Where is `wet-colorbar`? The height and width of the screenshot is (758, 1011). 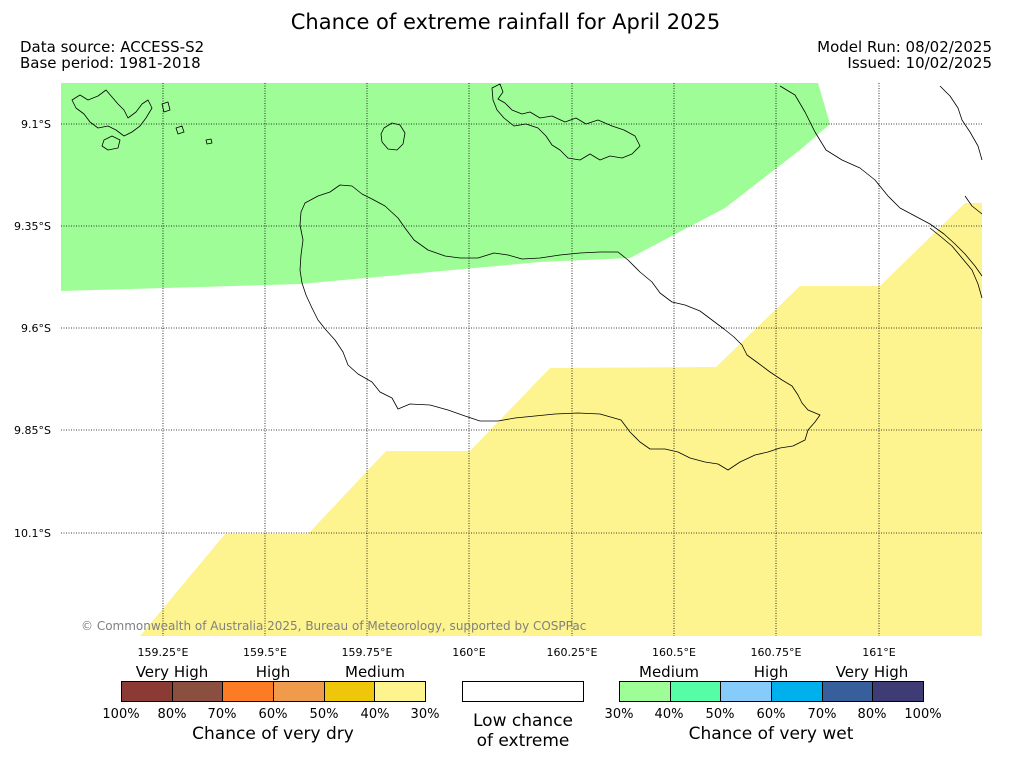 wet-colorbar is located at coordinates (771, 691).